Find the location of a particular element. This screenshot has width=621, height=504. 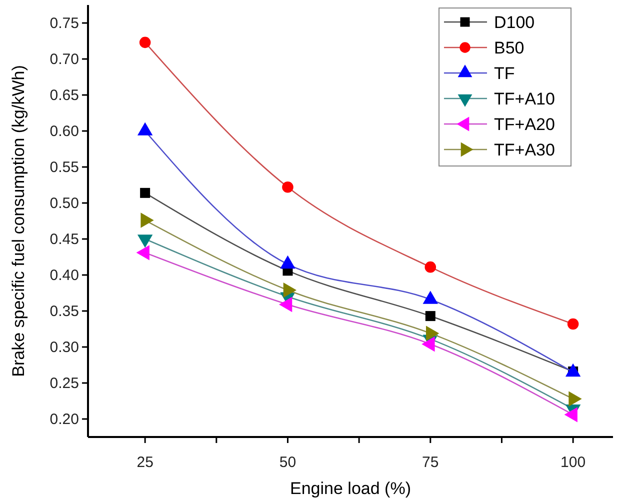

y-tick-label: 0.60 is located at coordinates (64, 131).